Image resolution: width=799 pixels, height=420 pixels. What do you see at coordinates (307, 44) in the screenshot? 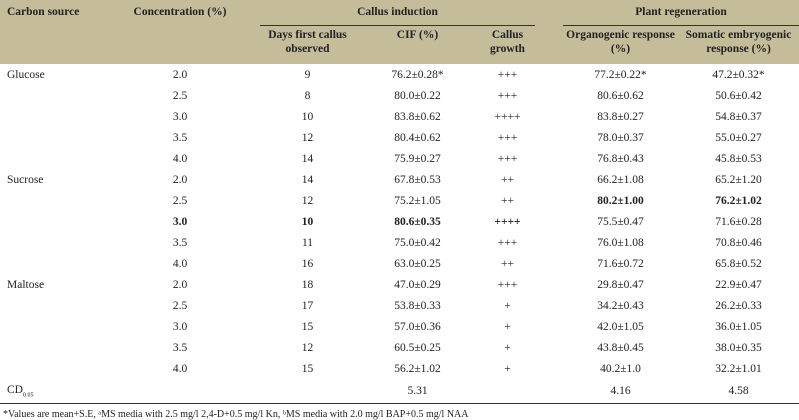
I see `header-days-first-callus: Days first callus observed` at bounding box center [307, 44].